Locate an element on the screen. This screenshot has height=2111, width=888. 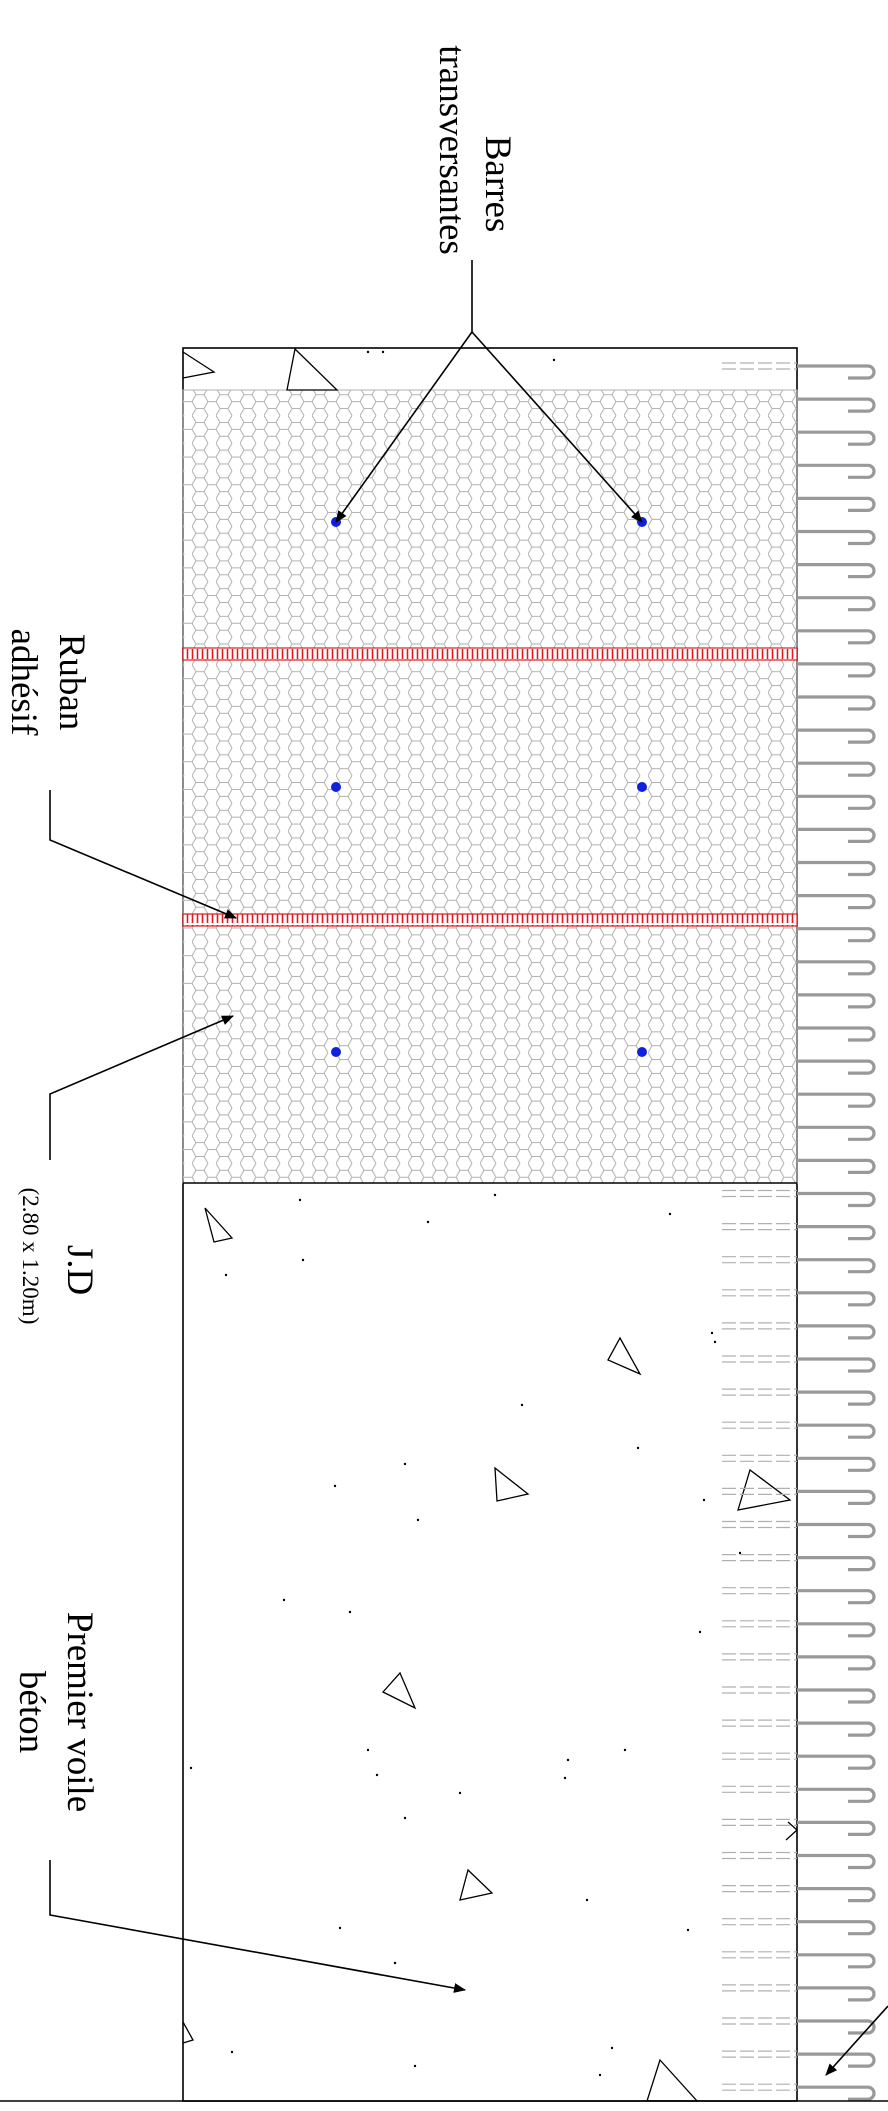
label-jd-line1: J.D is located at coordinates (79, 1270).